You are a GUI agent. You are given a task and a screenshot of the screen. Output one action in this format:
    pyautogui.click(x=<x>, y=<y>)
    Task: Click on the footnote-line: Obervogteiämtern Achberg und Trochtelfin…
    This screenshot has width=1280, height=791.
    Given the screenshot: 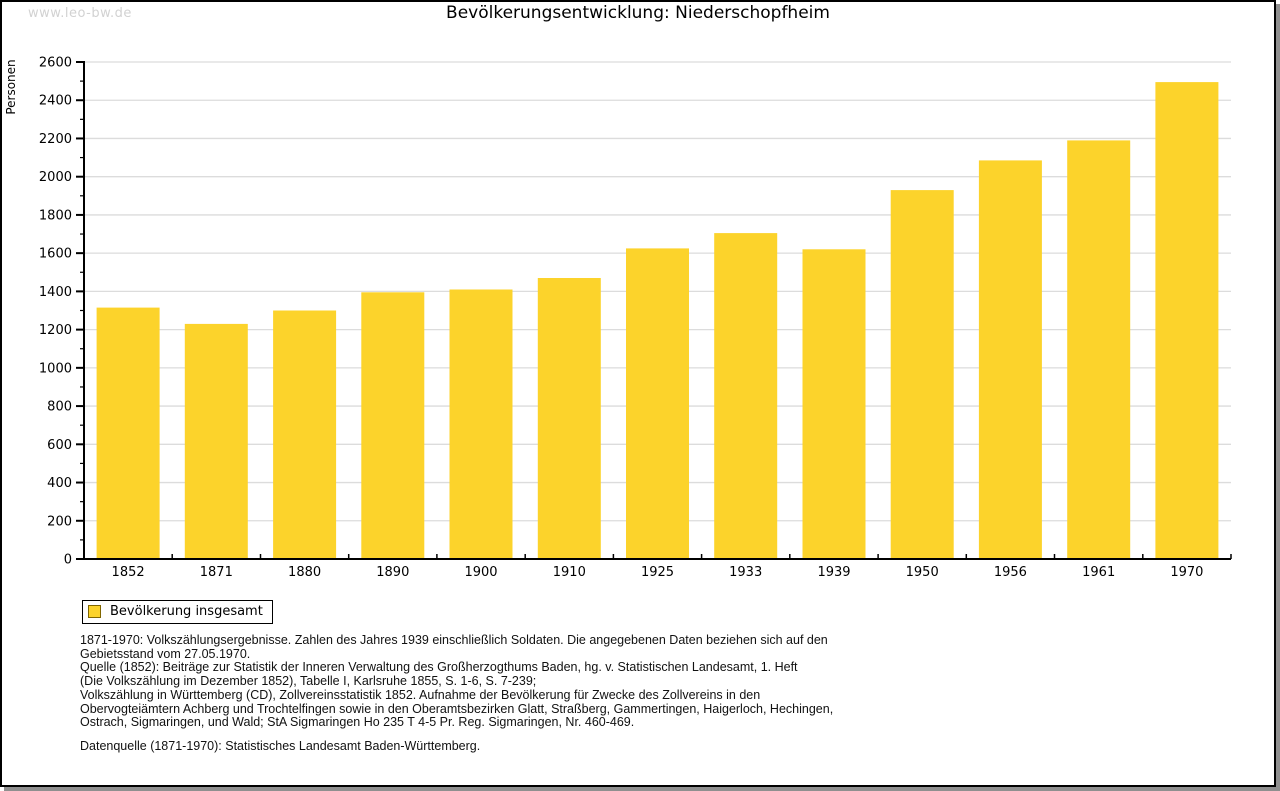 What is the action you would take?
    pyautogui.click(x=457, y=708)
    